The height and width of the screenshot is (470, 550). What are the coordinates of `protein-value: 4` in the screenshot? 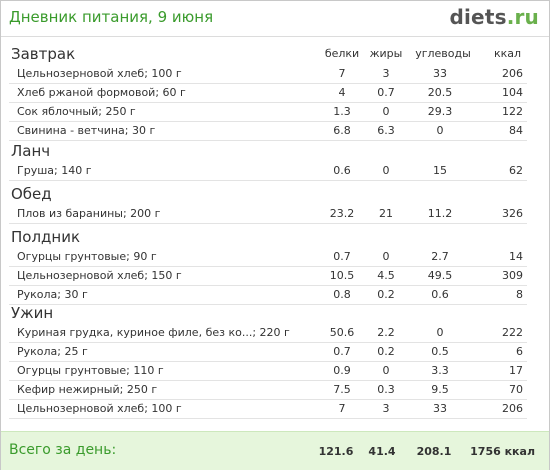 It's located at (342, 92).